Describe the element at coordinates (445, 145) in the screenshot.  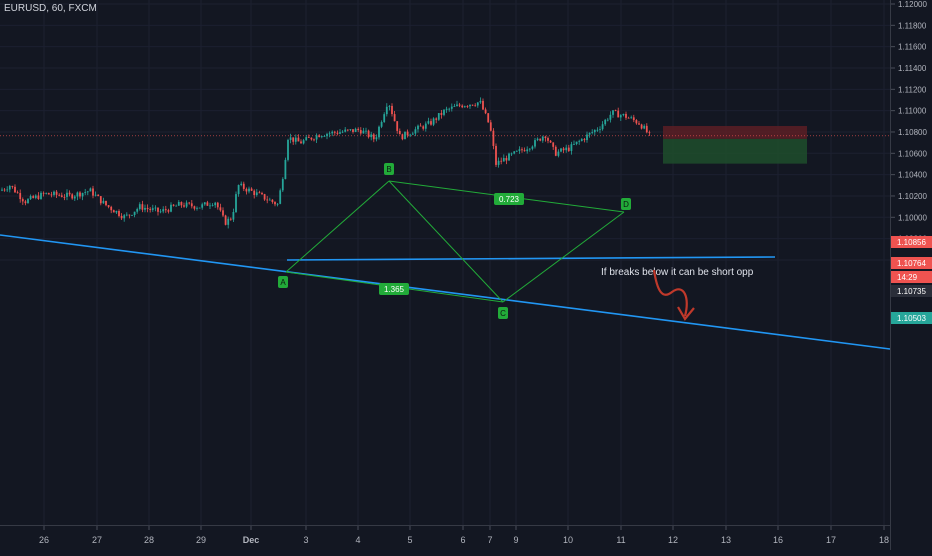
I see `position-zones` at that location.